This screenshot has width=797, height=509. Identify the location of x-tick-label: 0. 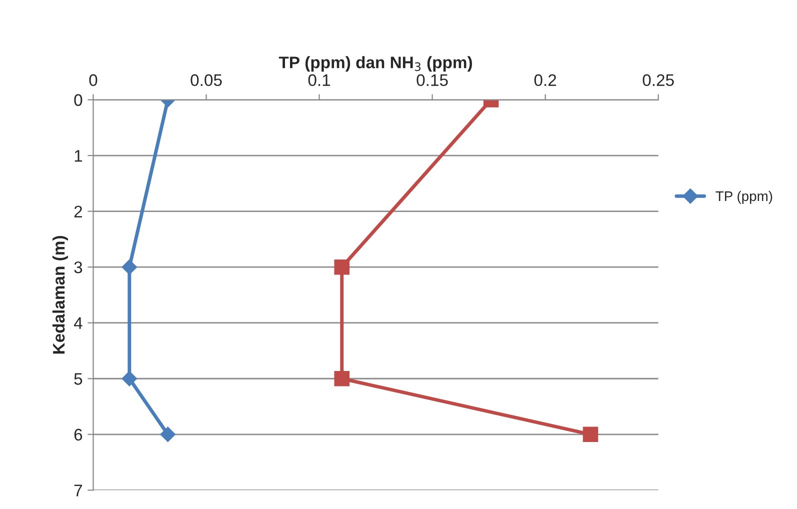
(93, 80).